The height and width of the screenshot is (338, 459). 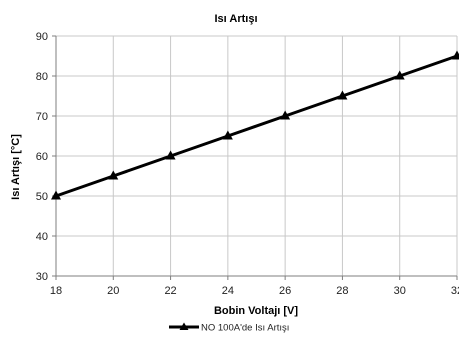 What do you see at coordinates (42, 277) in the screenshot?
I see `y-tick-label: 30` at bounding box center [42, 277].